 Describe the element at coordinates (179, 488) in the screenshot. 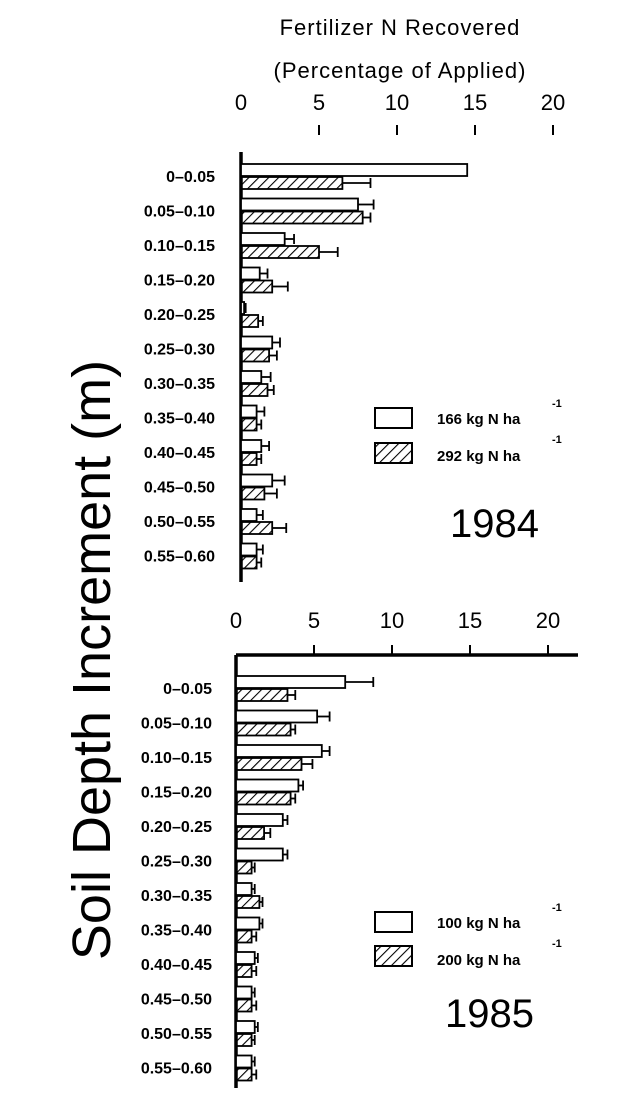

I see `category-label: 0.45–0.50` at that location.